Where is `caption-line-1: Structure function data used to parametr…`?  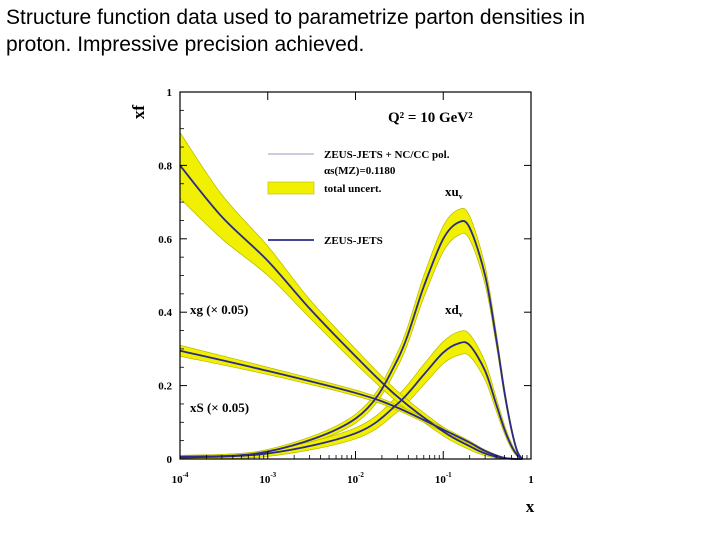
caption-line-1: Structure function data used to parametr… is located at coordinates (295, 17).